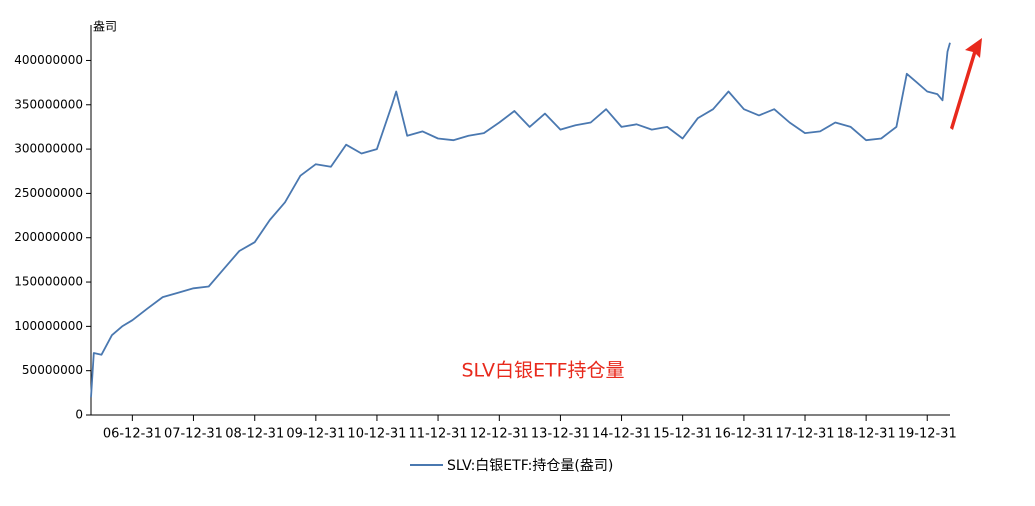 The image size is (1035, 506). Describe the element at coordinates (560, 434) in the screenshot. I see `x-tick-label: 13-12-31` at that location.